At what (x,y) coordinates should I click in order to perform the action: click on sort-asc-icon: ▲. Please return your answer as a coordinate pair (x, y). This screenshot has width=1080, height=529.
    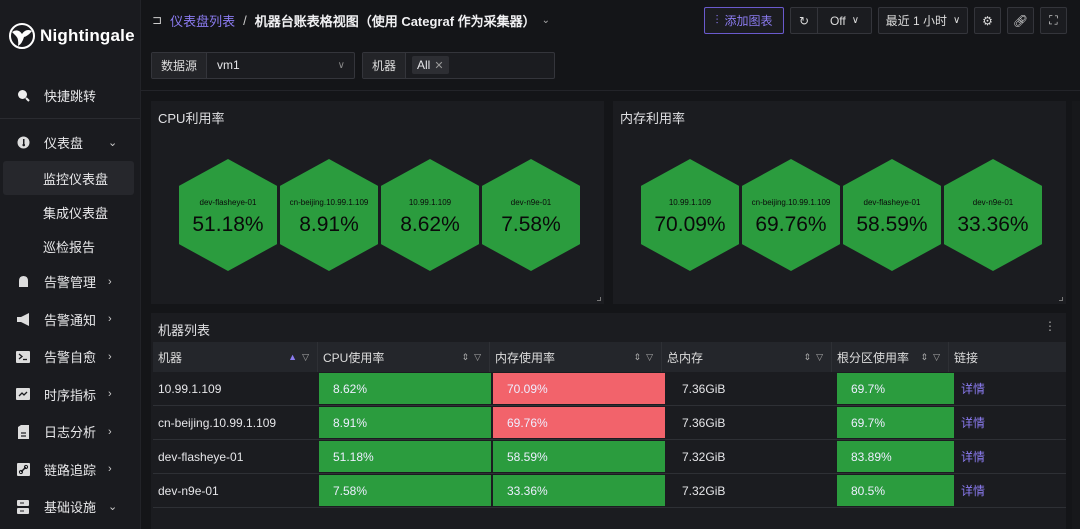
    Looking at the image, I should click on (293, 357).